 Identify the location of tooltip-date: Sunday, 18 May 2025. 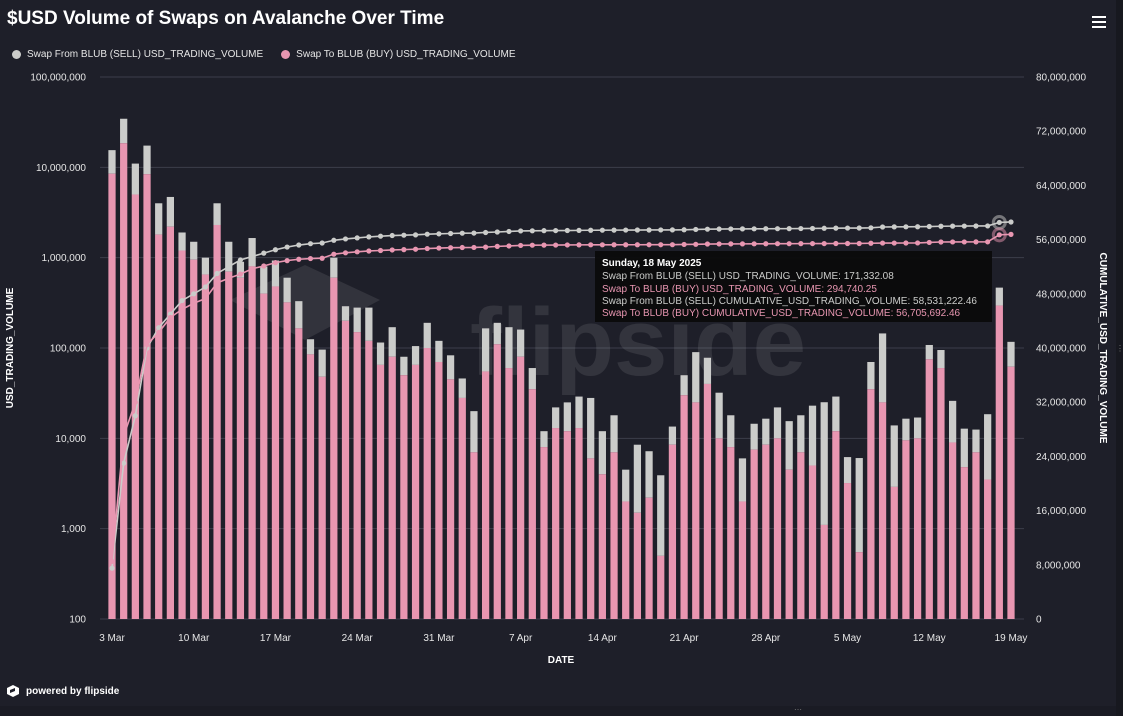
(652, 263).